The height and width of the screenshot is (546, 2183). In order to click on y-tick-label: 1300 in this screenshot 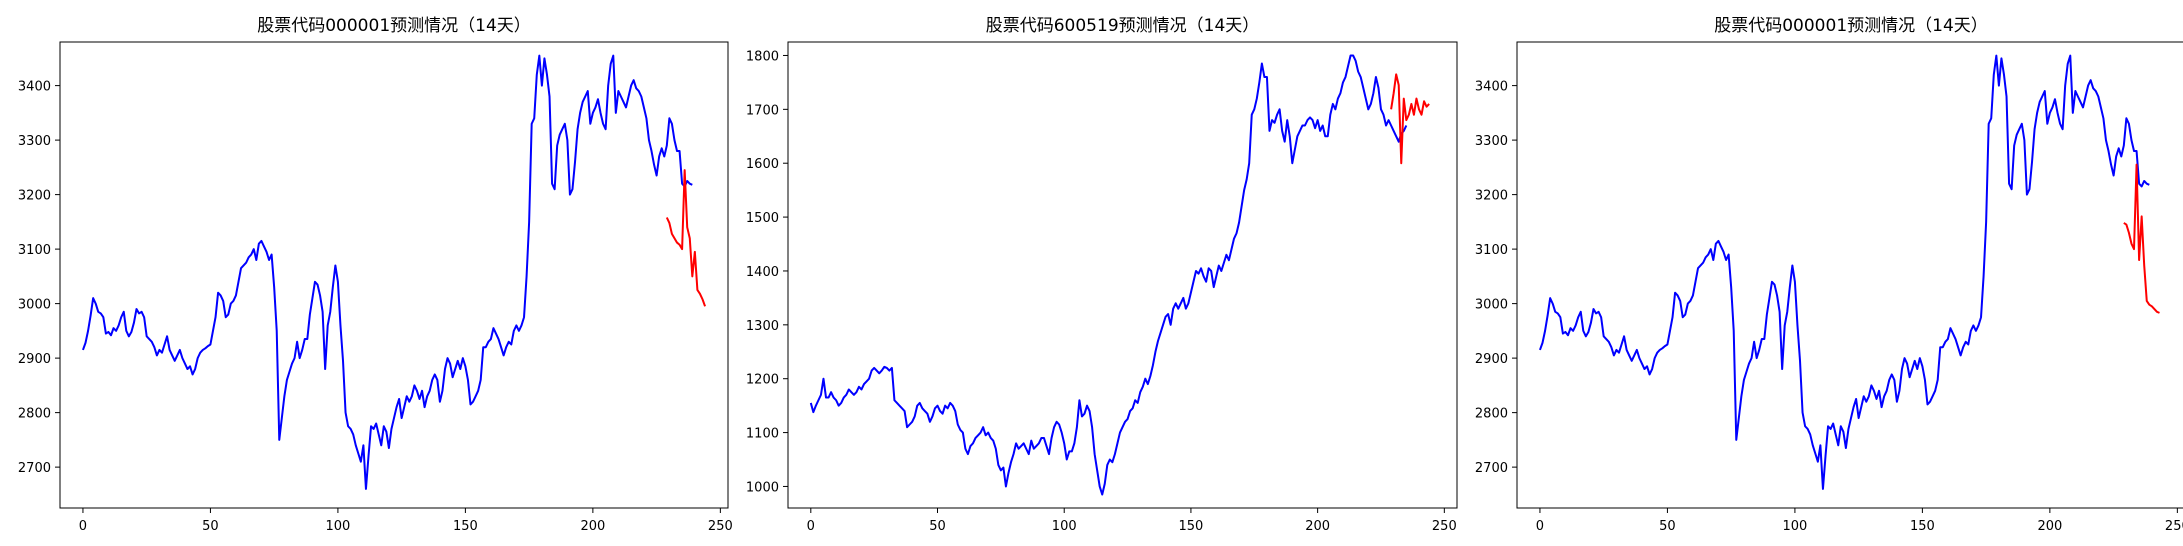, I will do `click(762, 326)`.